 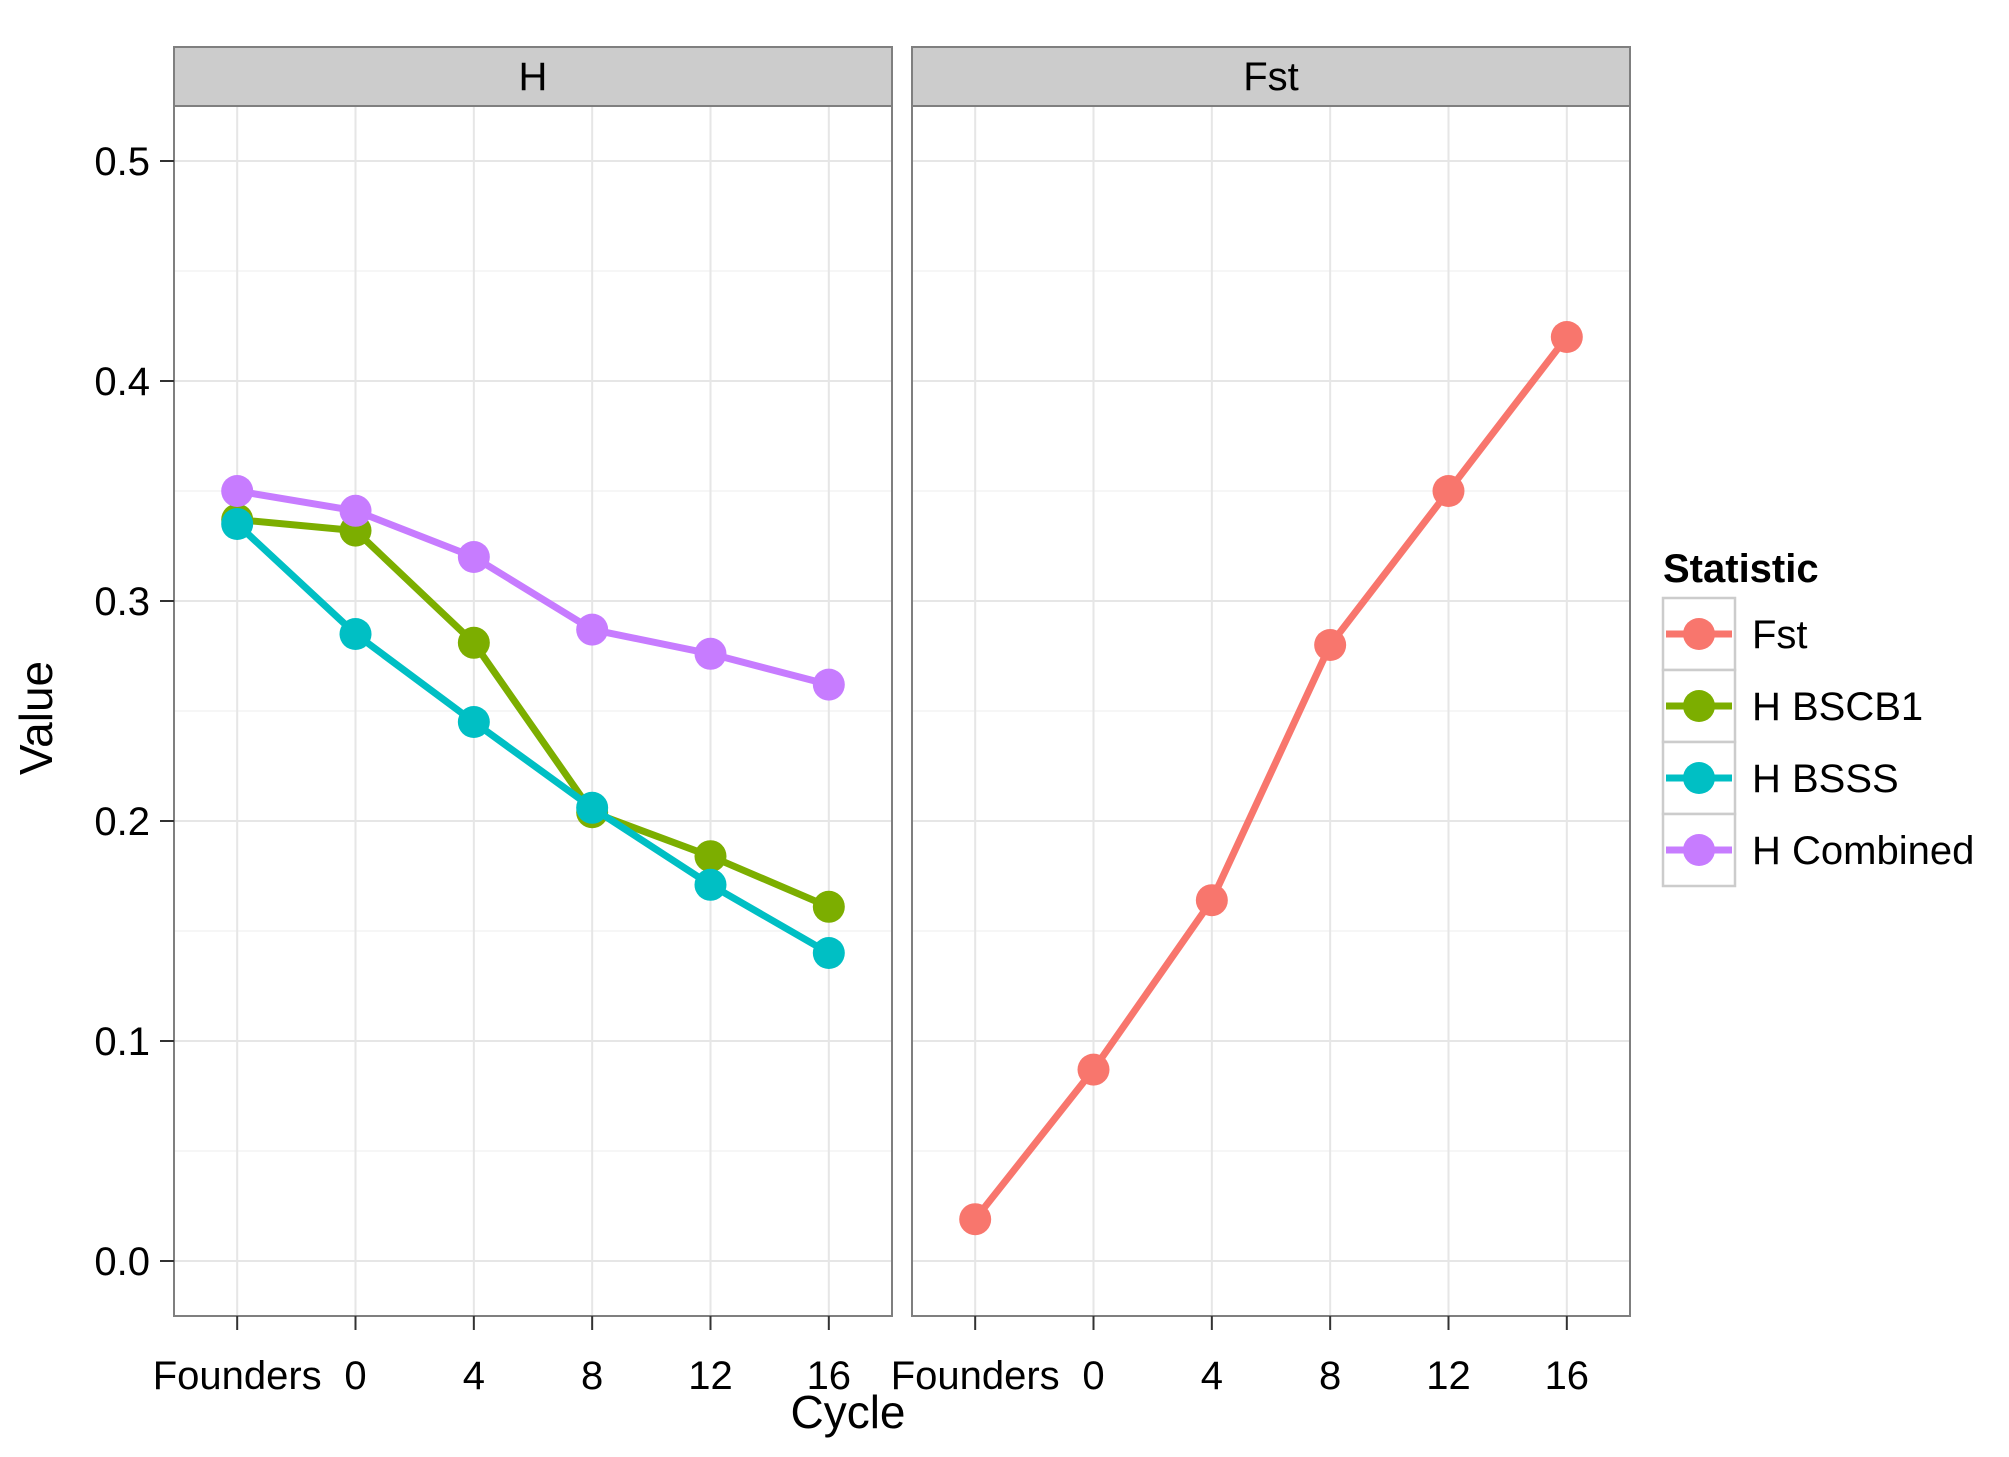 I want to click on legend-entry-h-combined: H Combined, so click(x=1817, y=850).